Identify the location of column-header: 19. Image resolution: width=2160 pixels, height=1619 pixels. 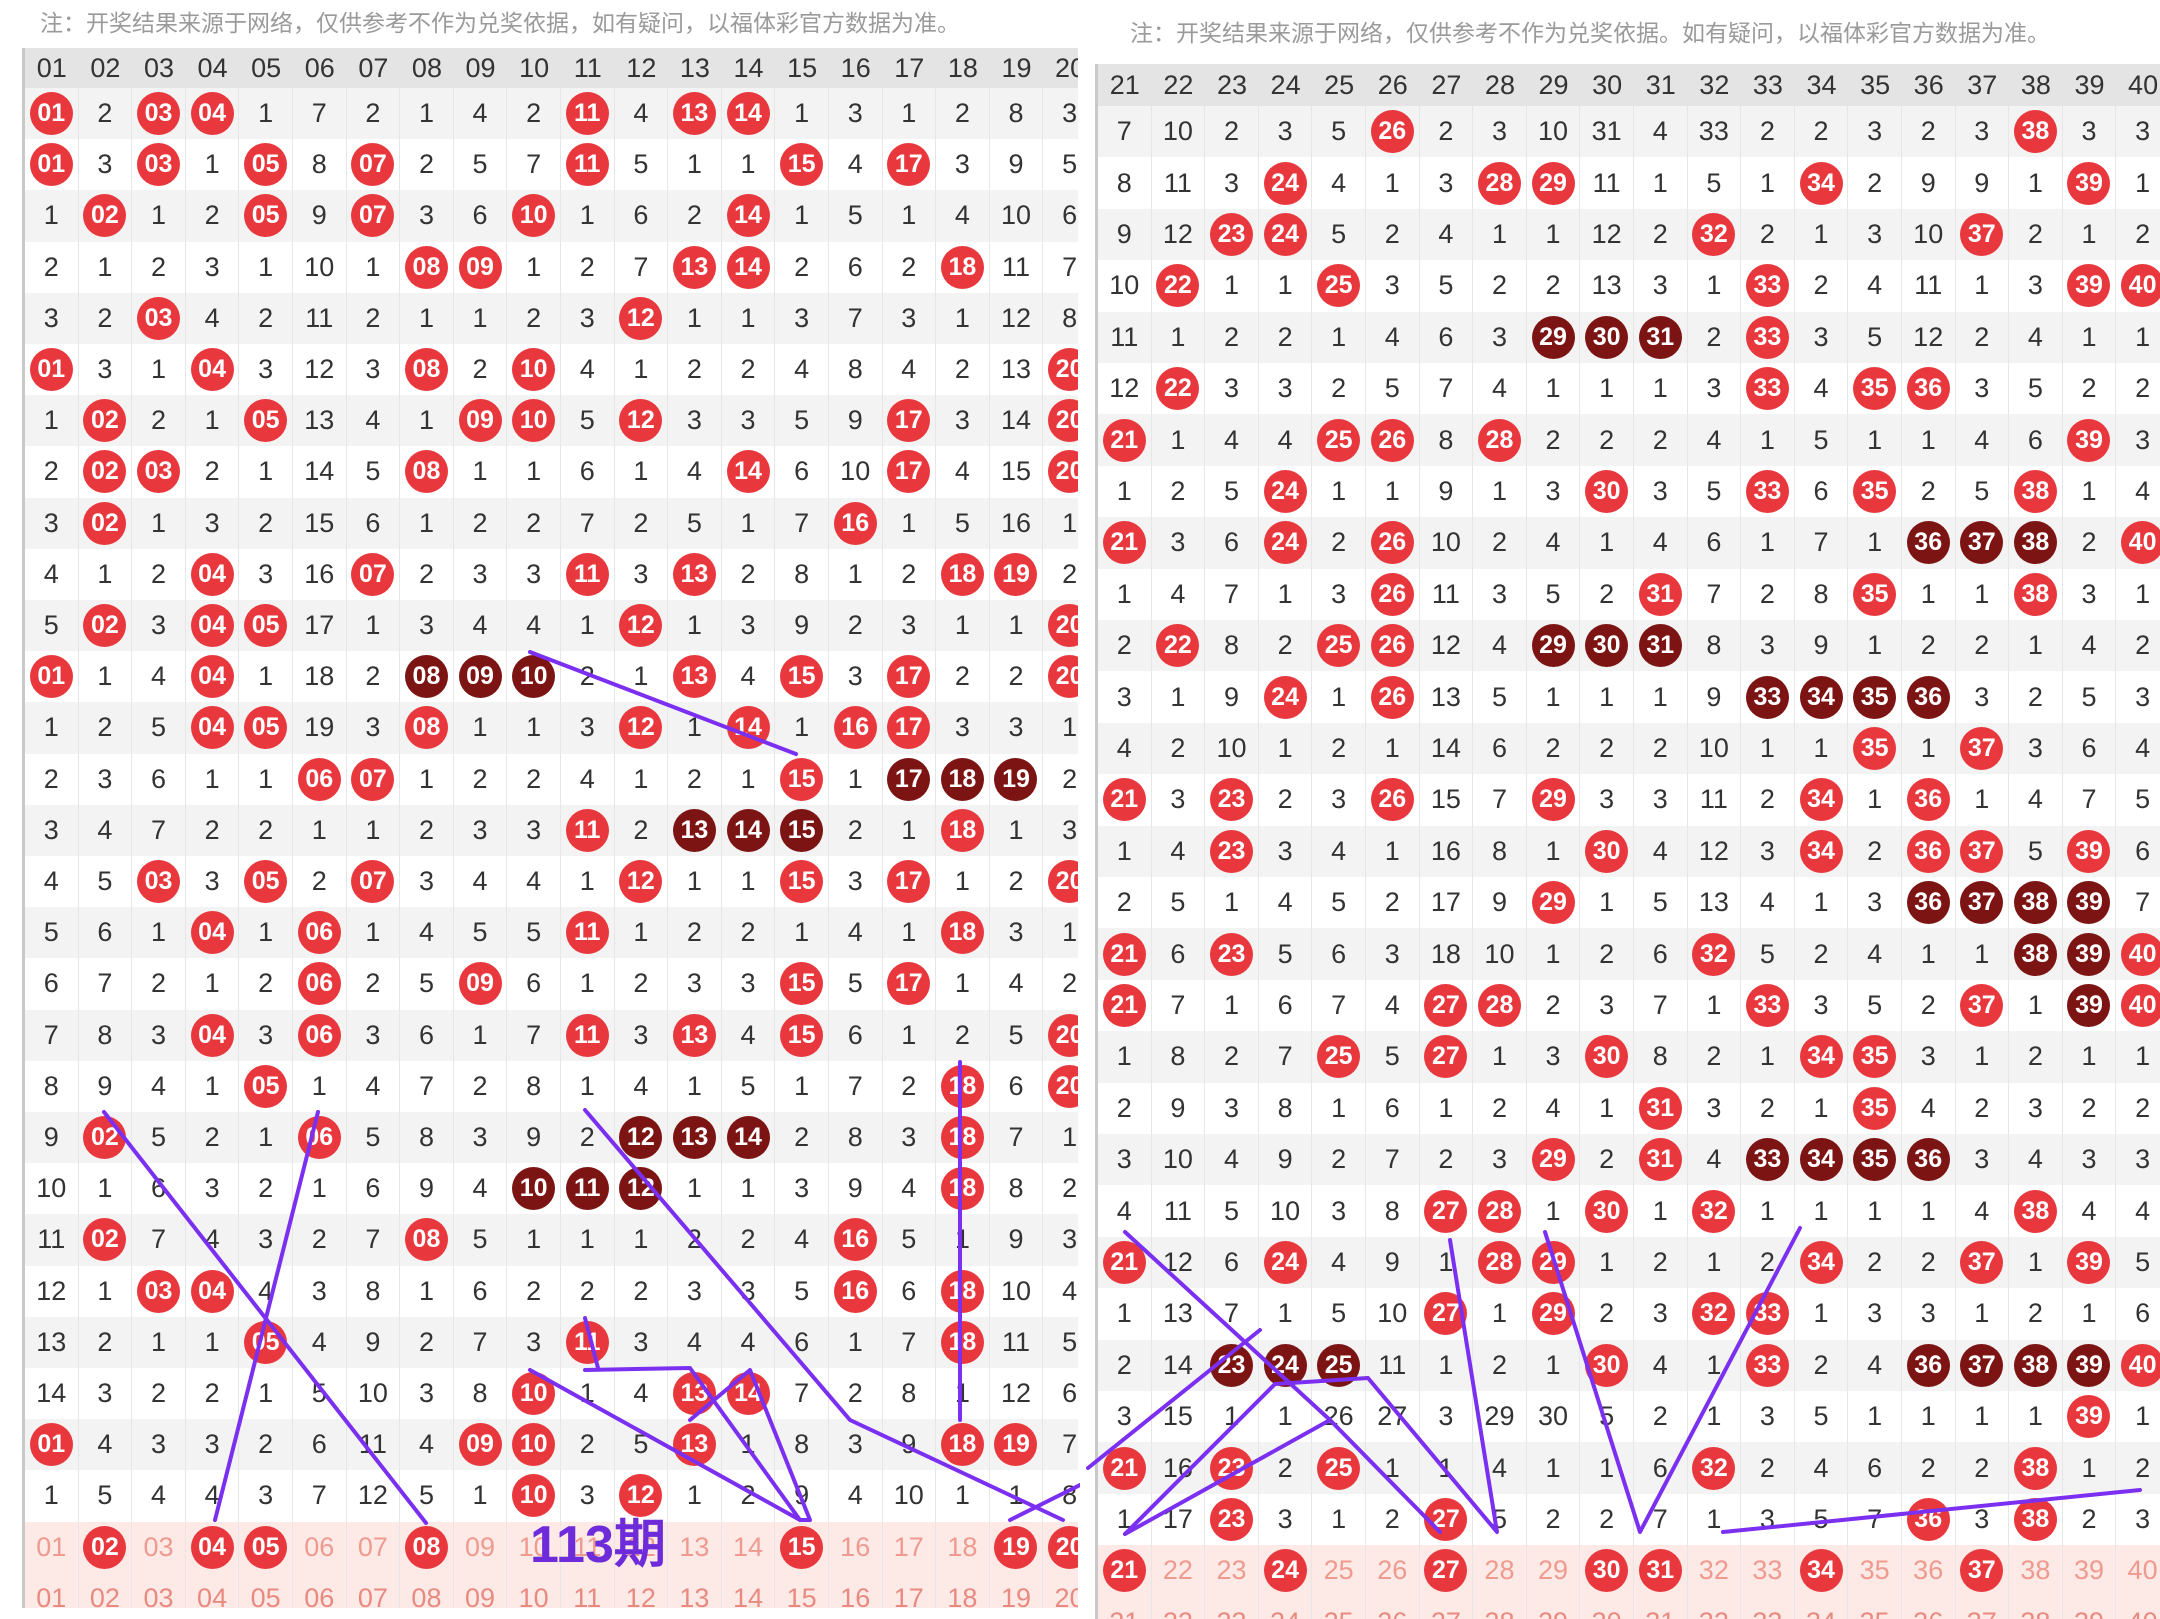
(1016, 67).